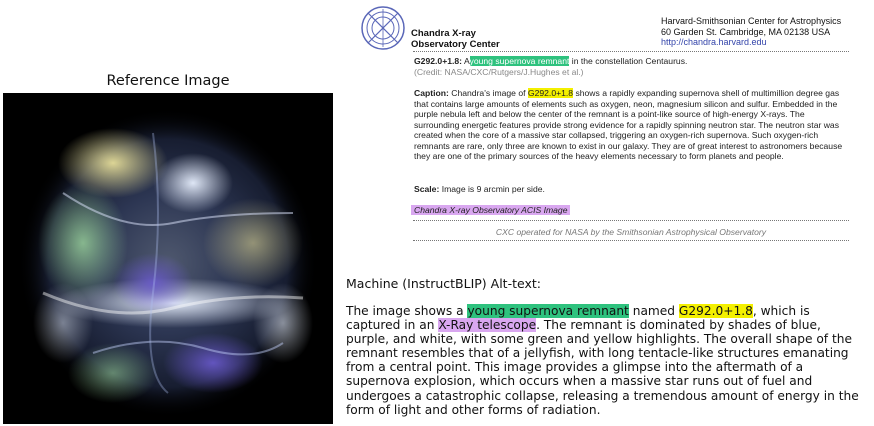 The height and width of the screenshot is (426, 874). Describe the element at coordinates (714, 42) in the screenshot. I see `chandra-url-link: http://chandra.harvard.edu` at that location.